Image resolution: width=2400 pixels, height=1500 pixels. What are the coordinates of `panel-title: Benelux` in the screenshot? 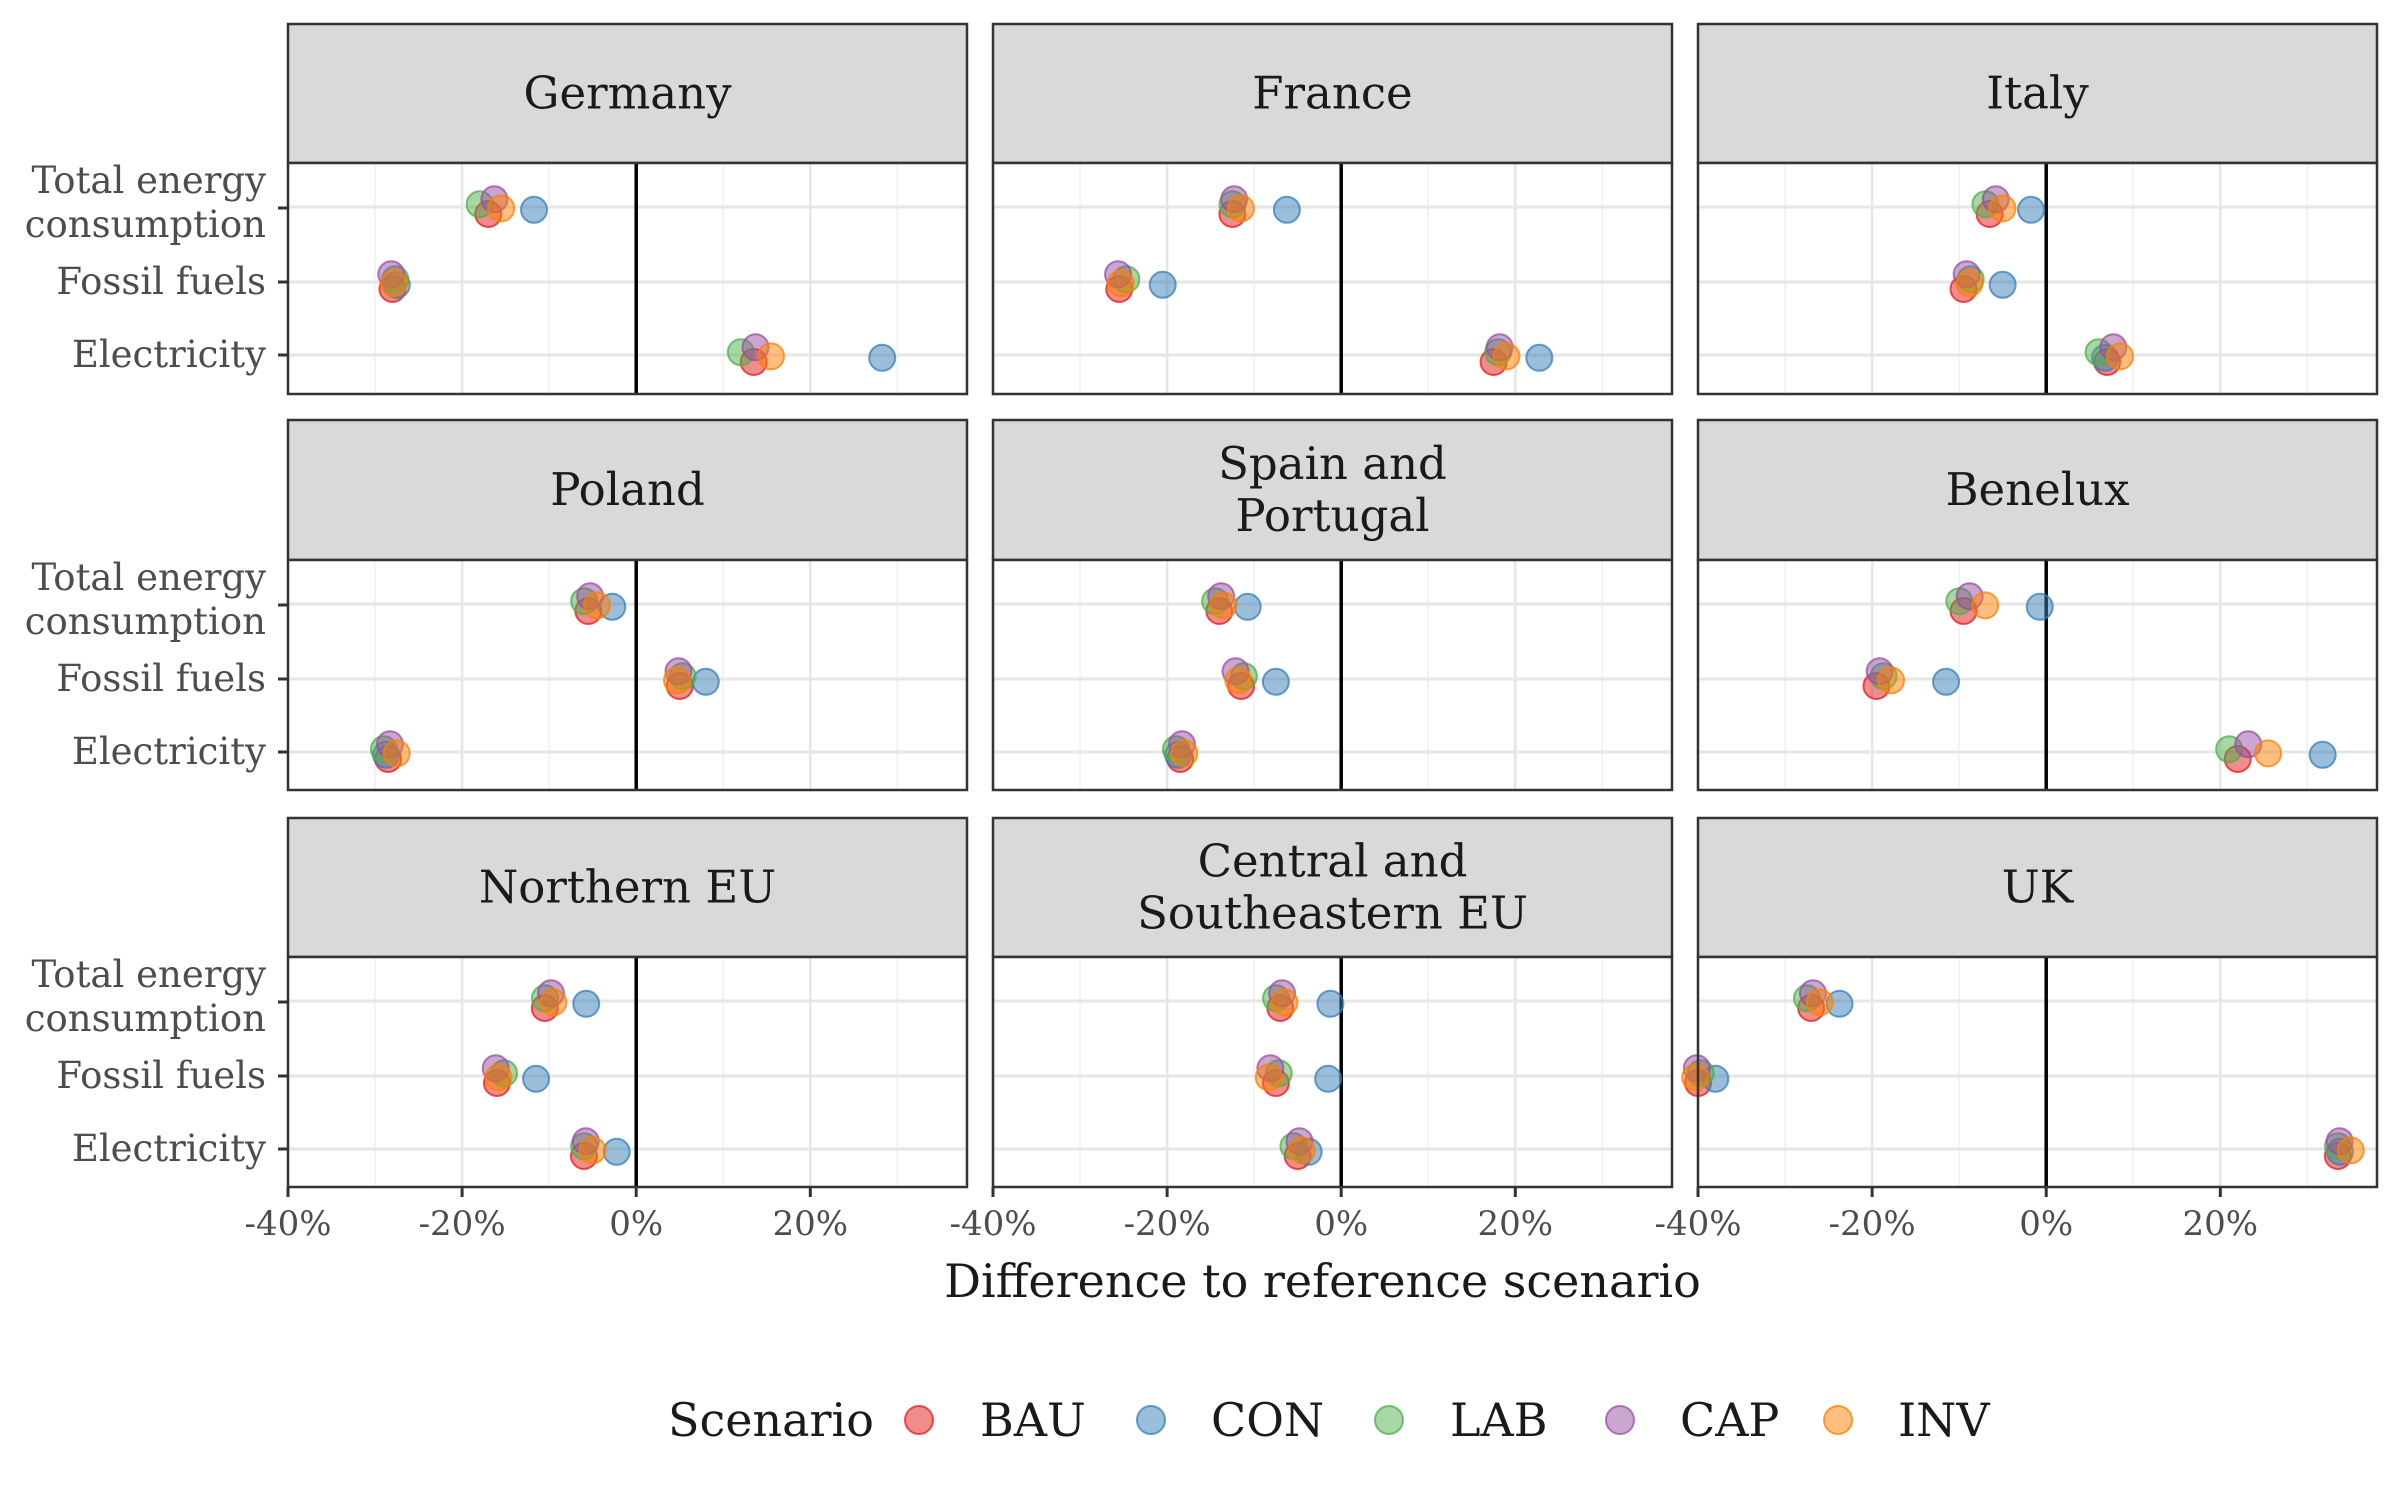 It's located at (2037, 489).